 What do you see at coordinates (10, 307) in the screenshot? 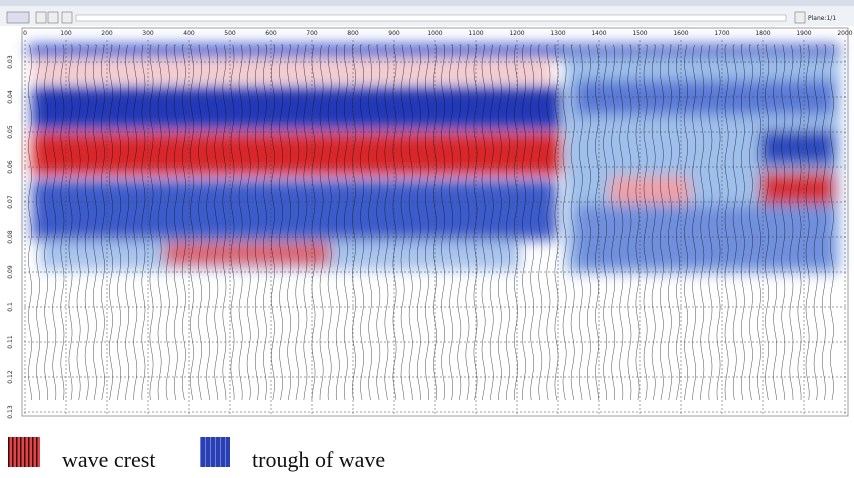
I see `y-tick-label: 0.1` at bounding box center [10, 307].